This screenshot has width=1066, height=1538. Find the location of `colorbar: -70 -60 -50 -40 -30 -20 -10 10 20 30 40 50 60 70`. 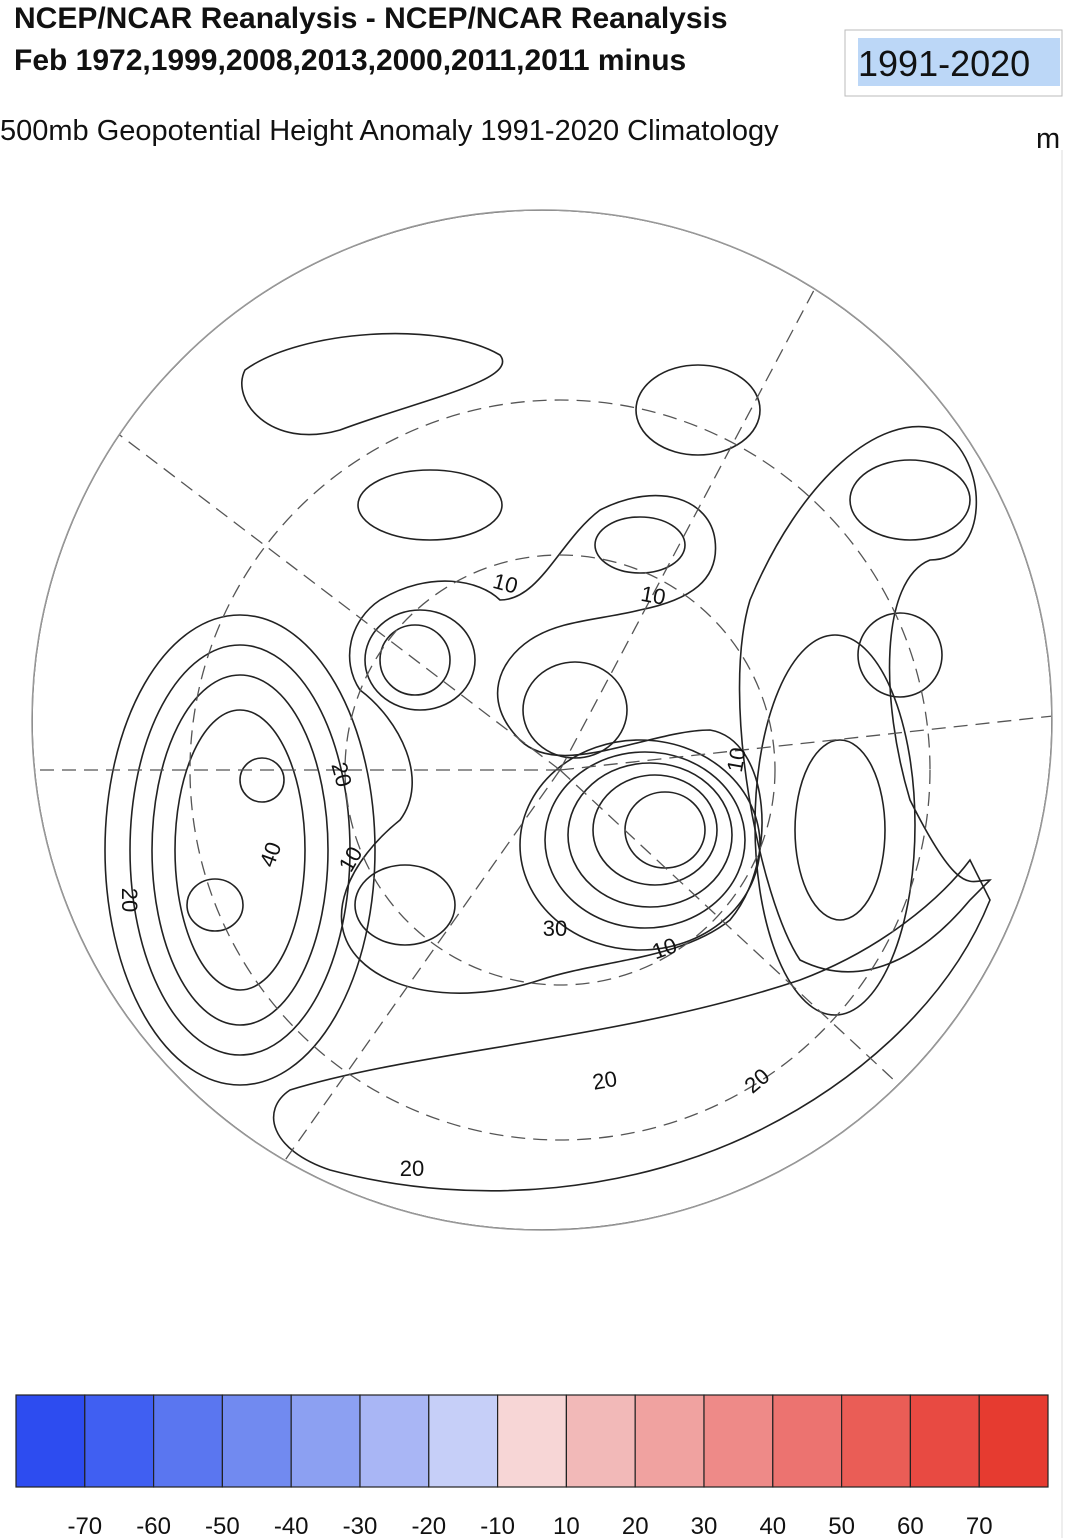

colorbar: -70 -60 -50 -40 -30 -20 -10 10 20 30 40 50 60 70 is located at coordinates (532, 1466).